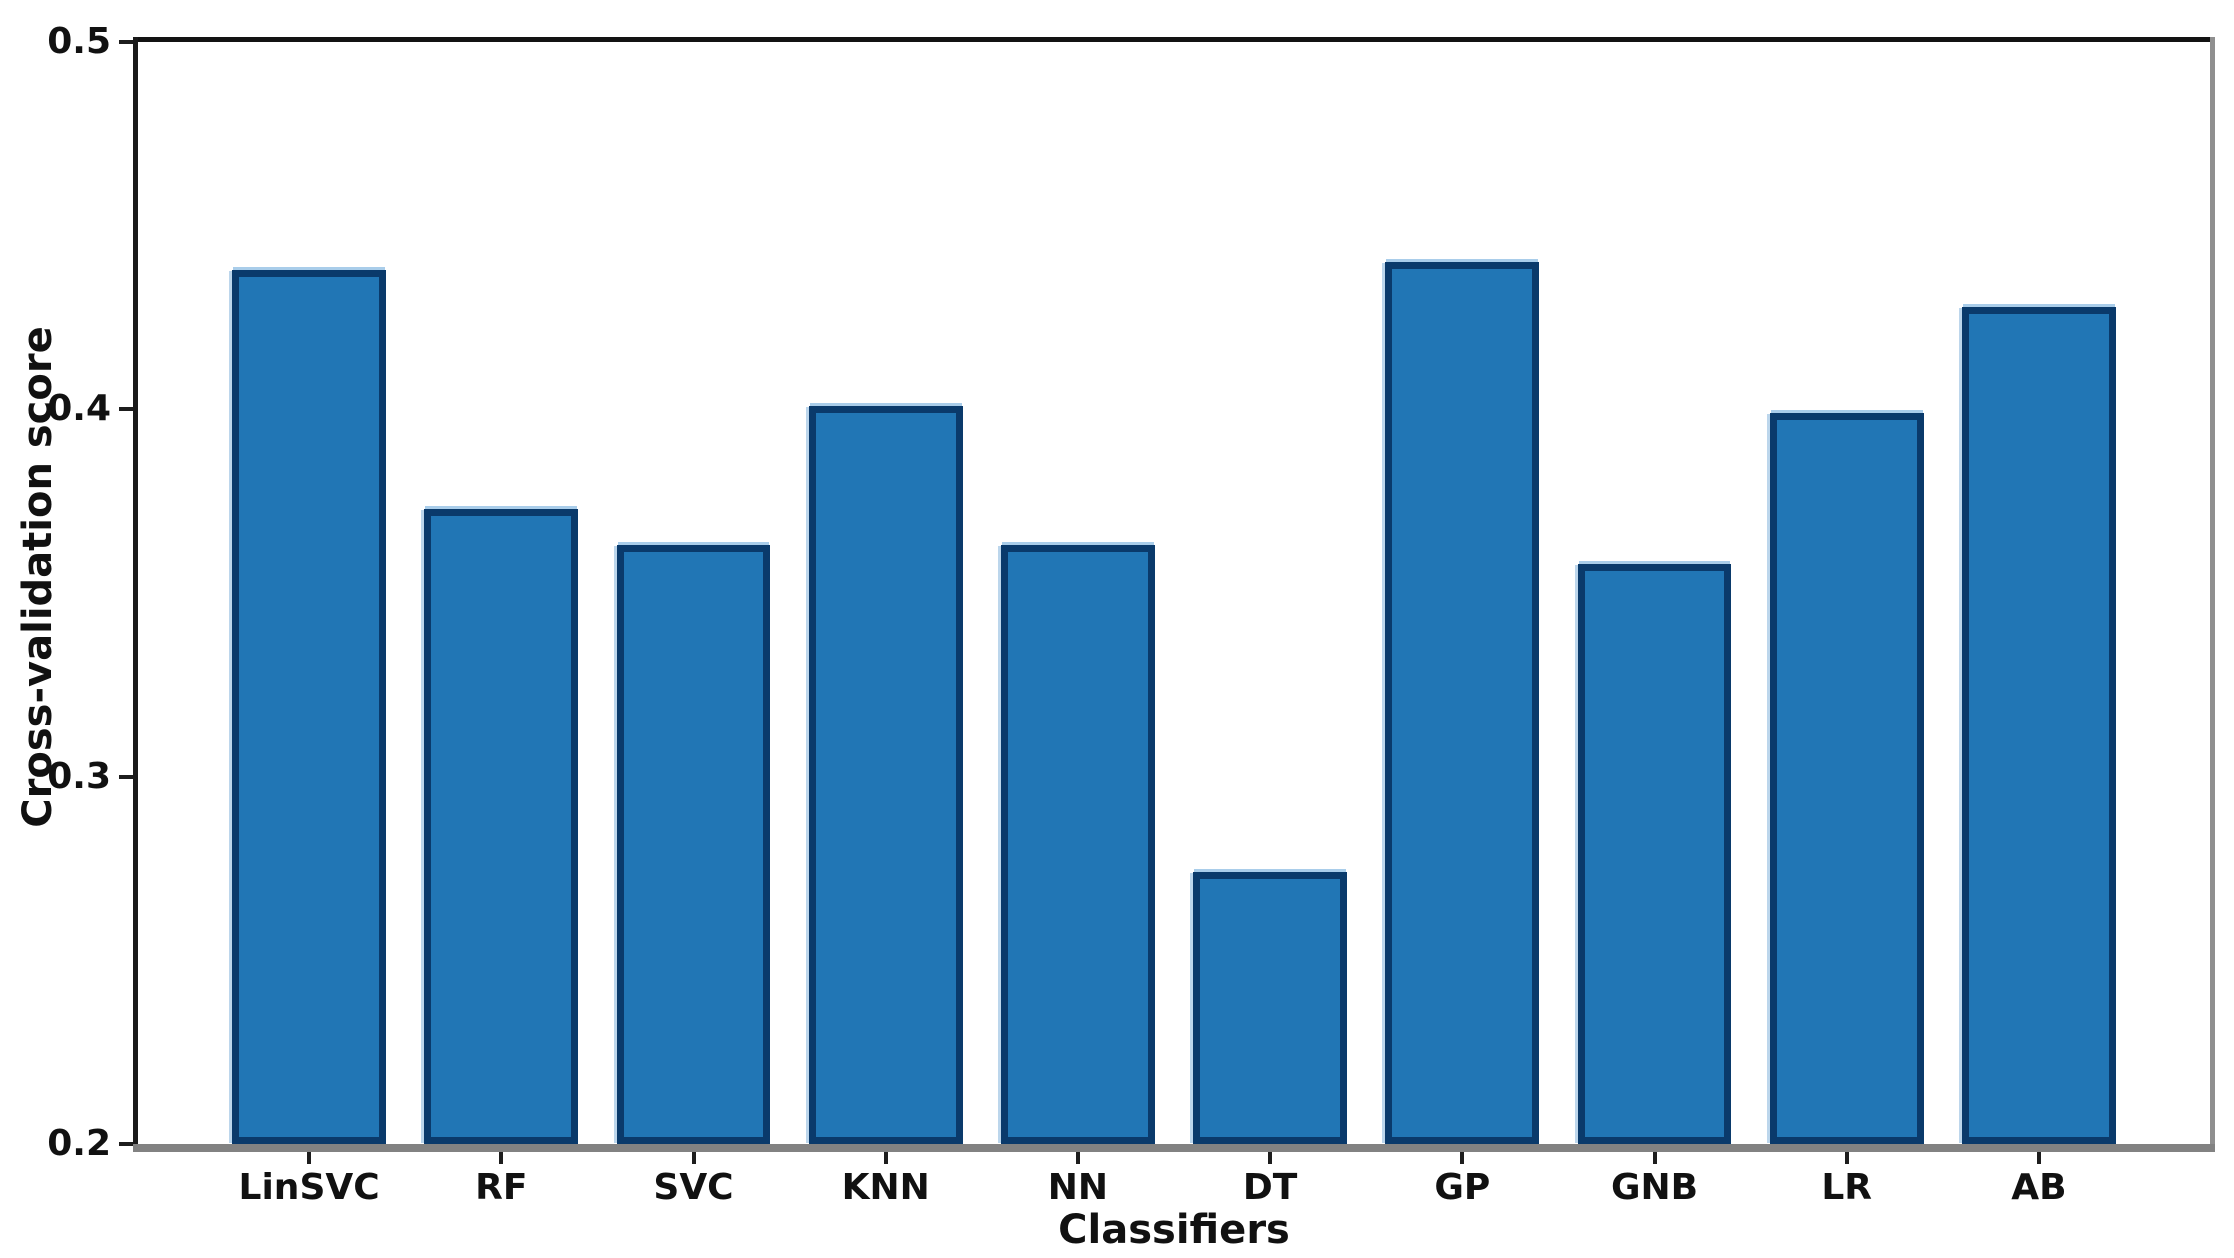  Describe the element at coordinates (38, 577) in the screenshot. I see `y-axis-label: Cross-validation score` at that location.